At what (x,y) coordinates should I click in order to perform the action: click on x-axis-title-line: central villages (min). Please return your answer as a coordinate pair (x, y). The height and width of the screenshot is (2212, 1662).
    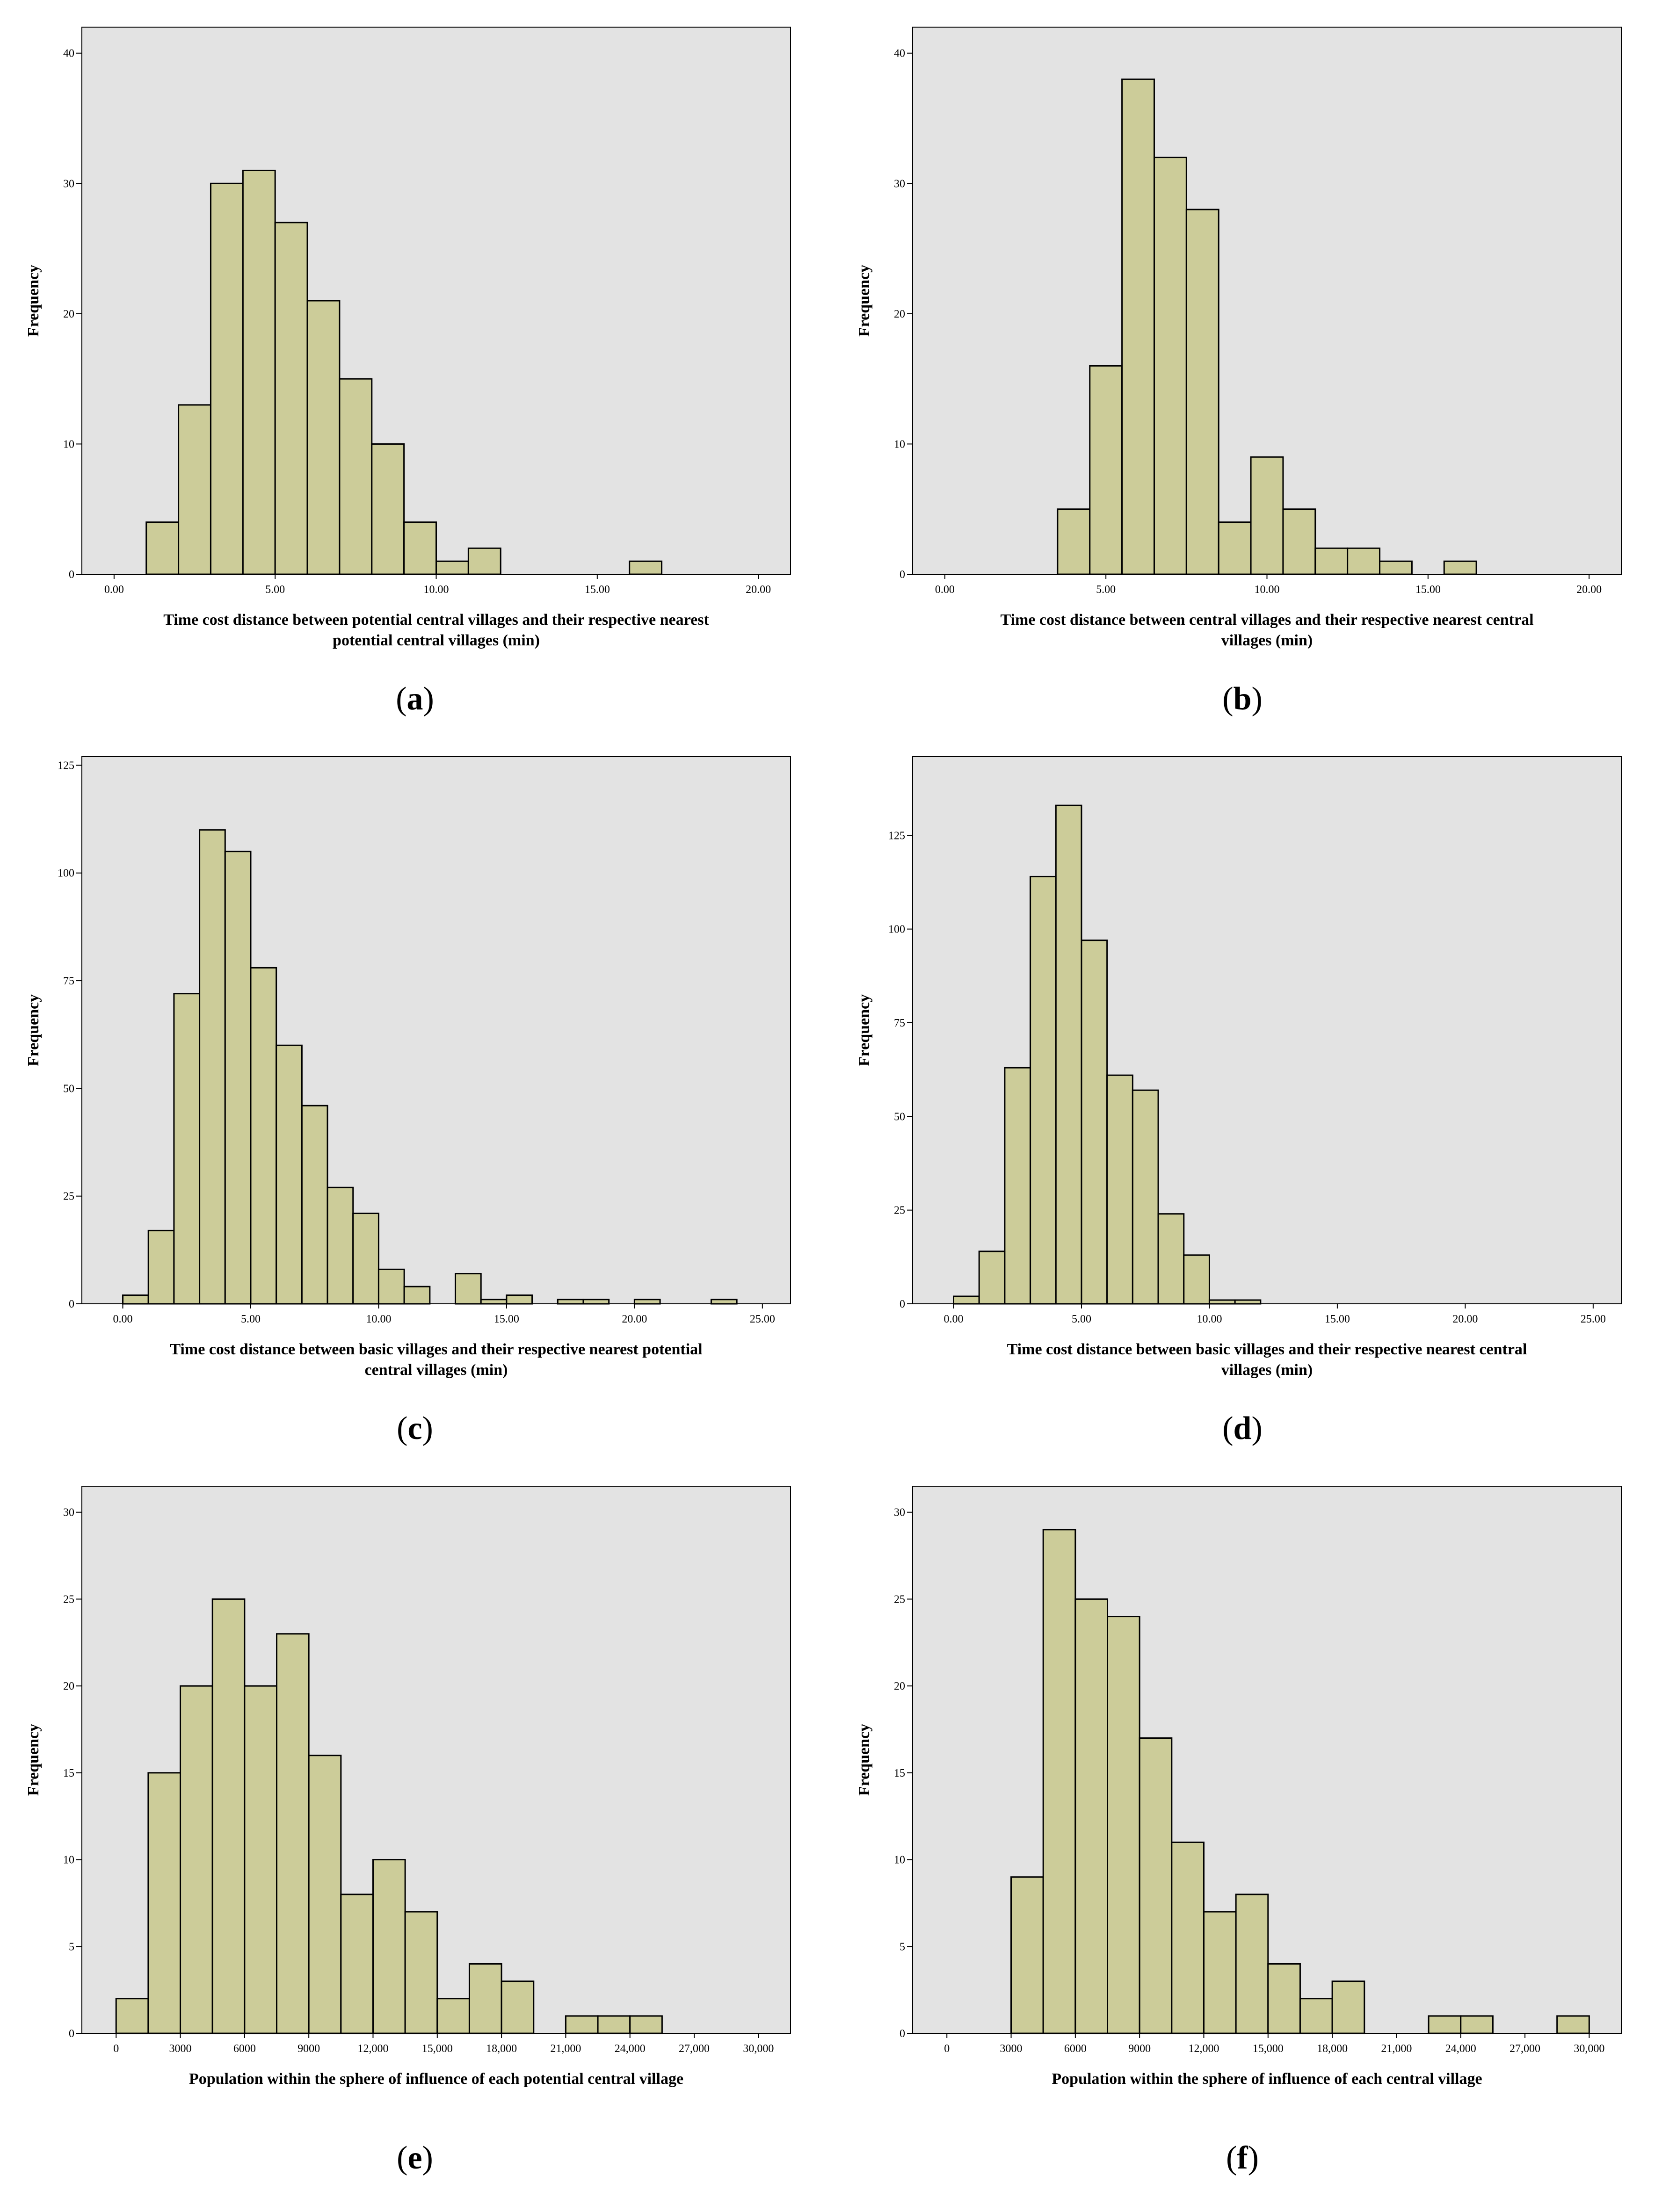
    Looking at the image, I should click on (436, 1370).